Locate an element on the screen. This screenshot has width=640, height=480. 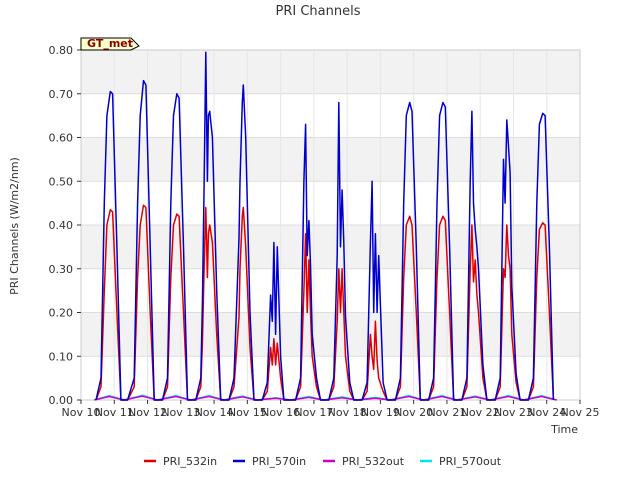
x-tick-label: Nov 16 is located at coordinates (280, 412).